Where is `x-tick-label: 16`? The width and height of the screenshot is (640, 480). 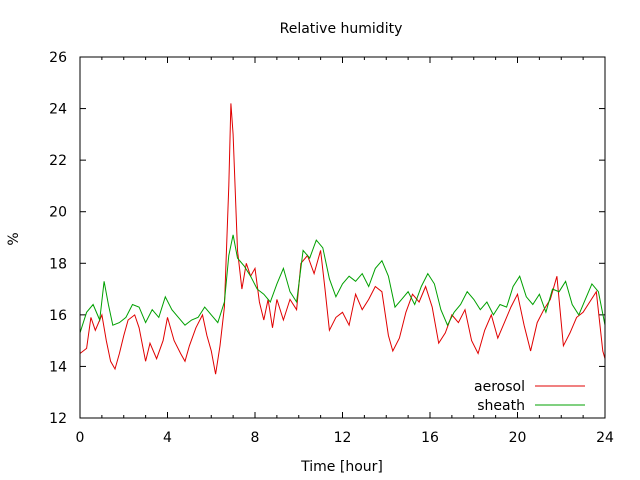
x-tick-label: 16 is located at coordinates (430, 438).